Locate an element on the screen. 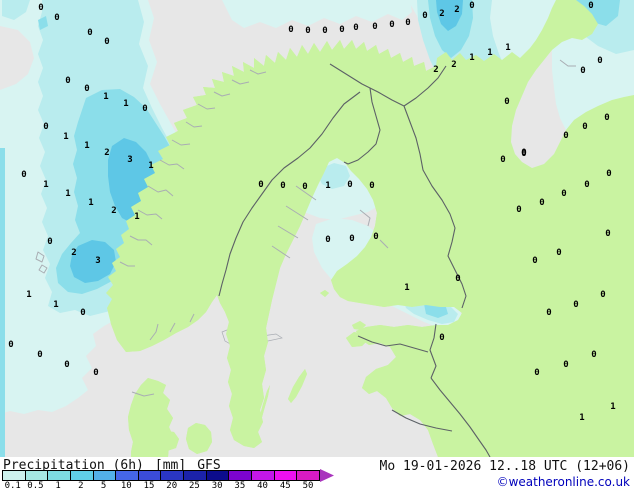  sea-gap is located at coordinates (17, 58).